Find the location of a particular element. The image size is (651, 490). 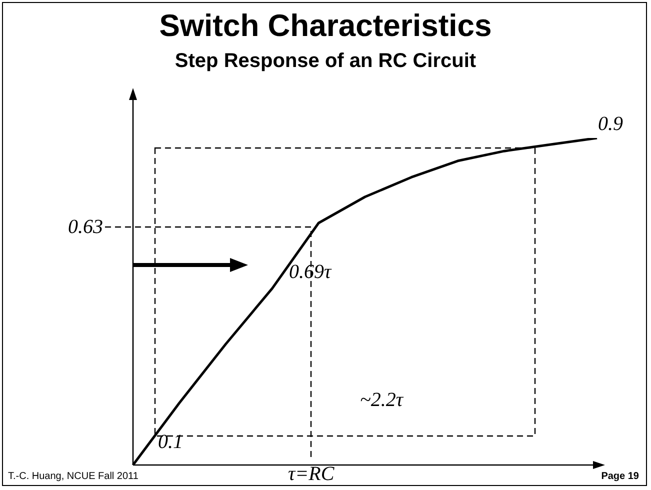

text: Page 19 is located at coordinates (620, 476).